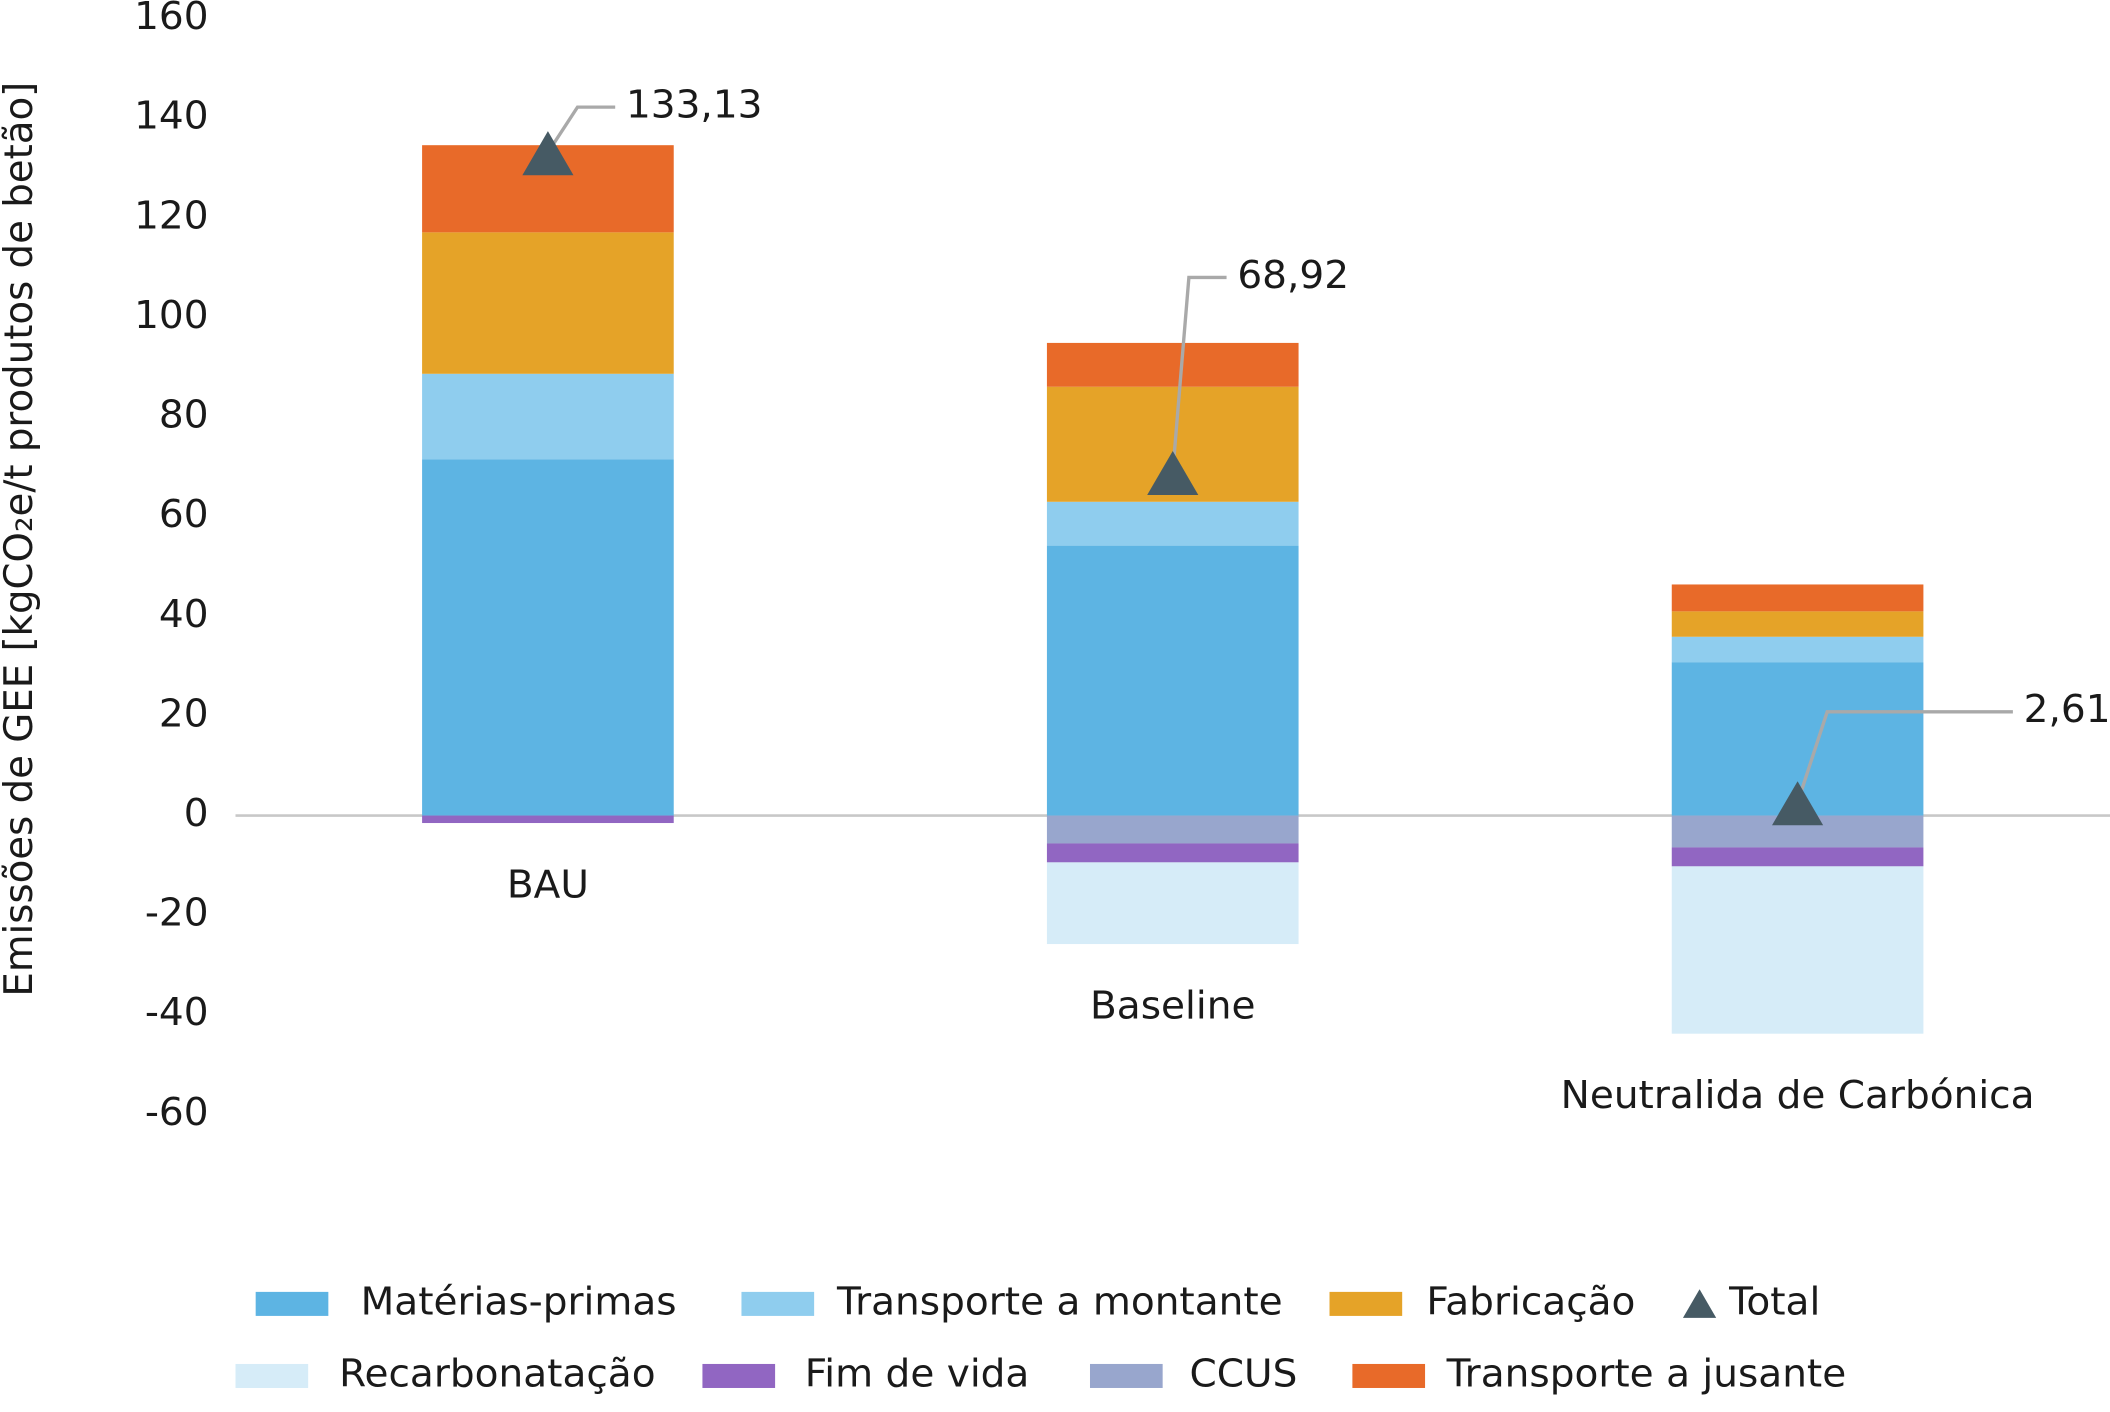 The image size is (2110, 1412). I want to click on value-label: 133,13, so click(694, 105).